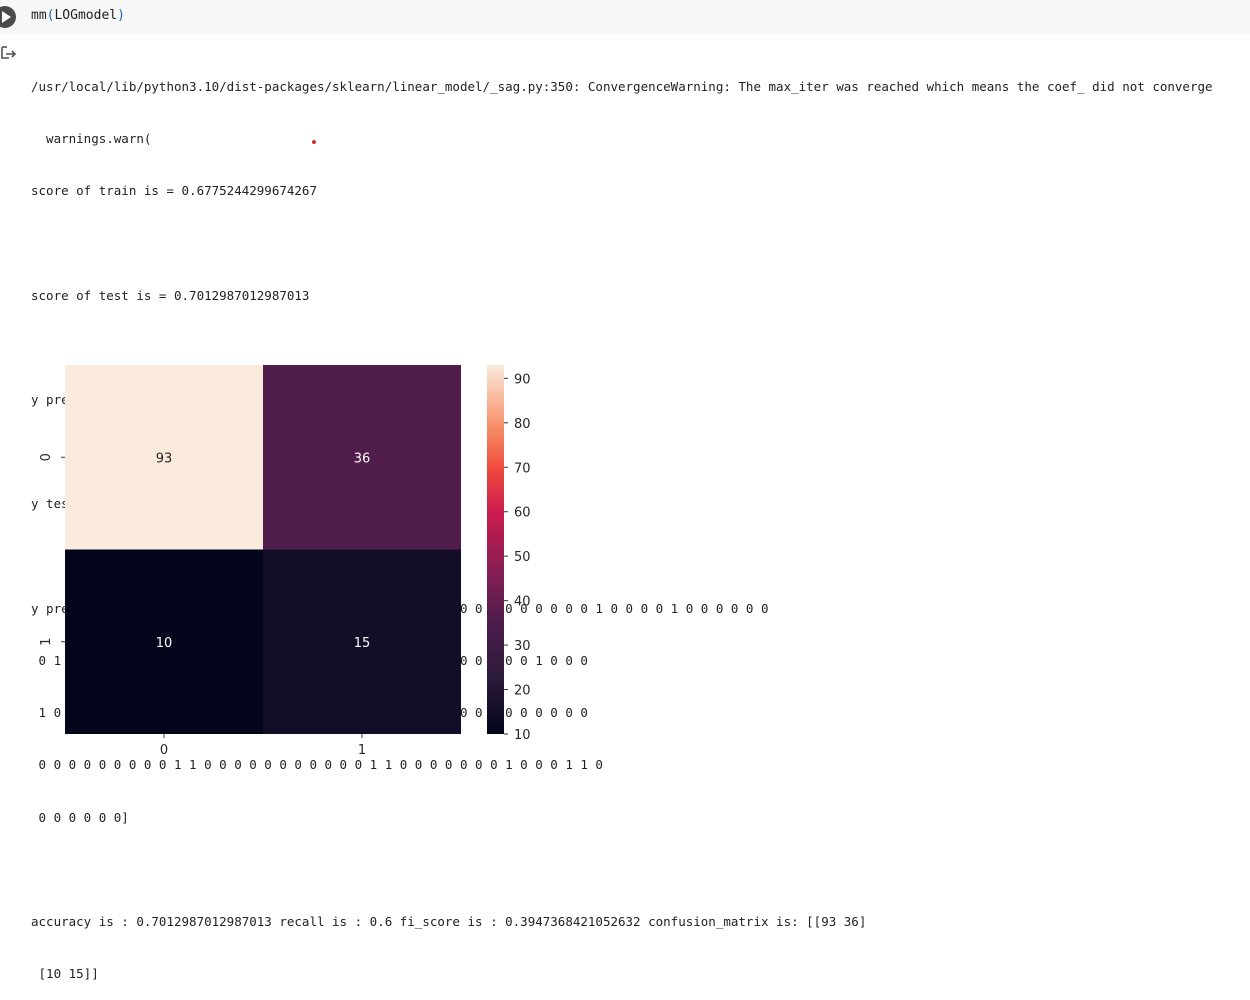 This screenshot has height=1000, width=1250. What do you see at coordinates (46, 457) in the screenshot?
I see `y-tick-label: 0` at bounding box center [46, 457].